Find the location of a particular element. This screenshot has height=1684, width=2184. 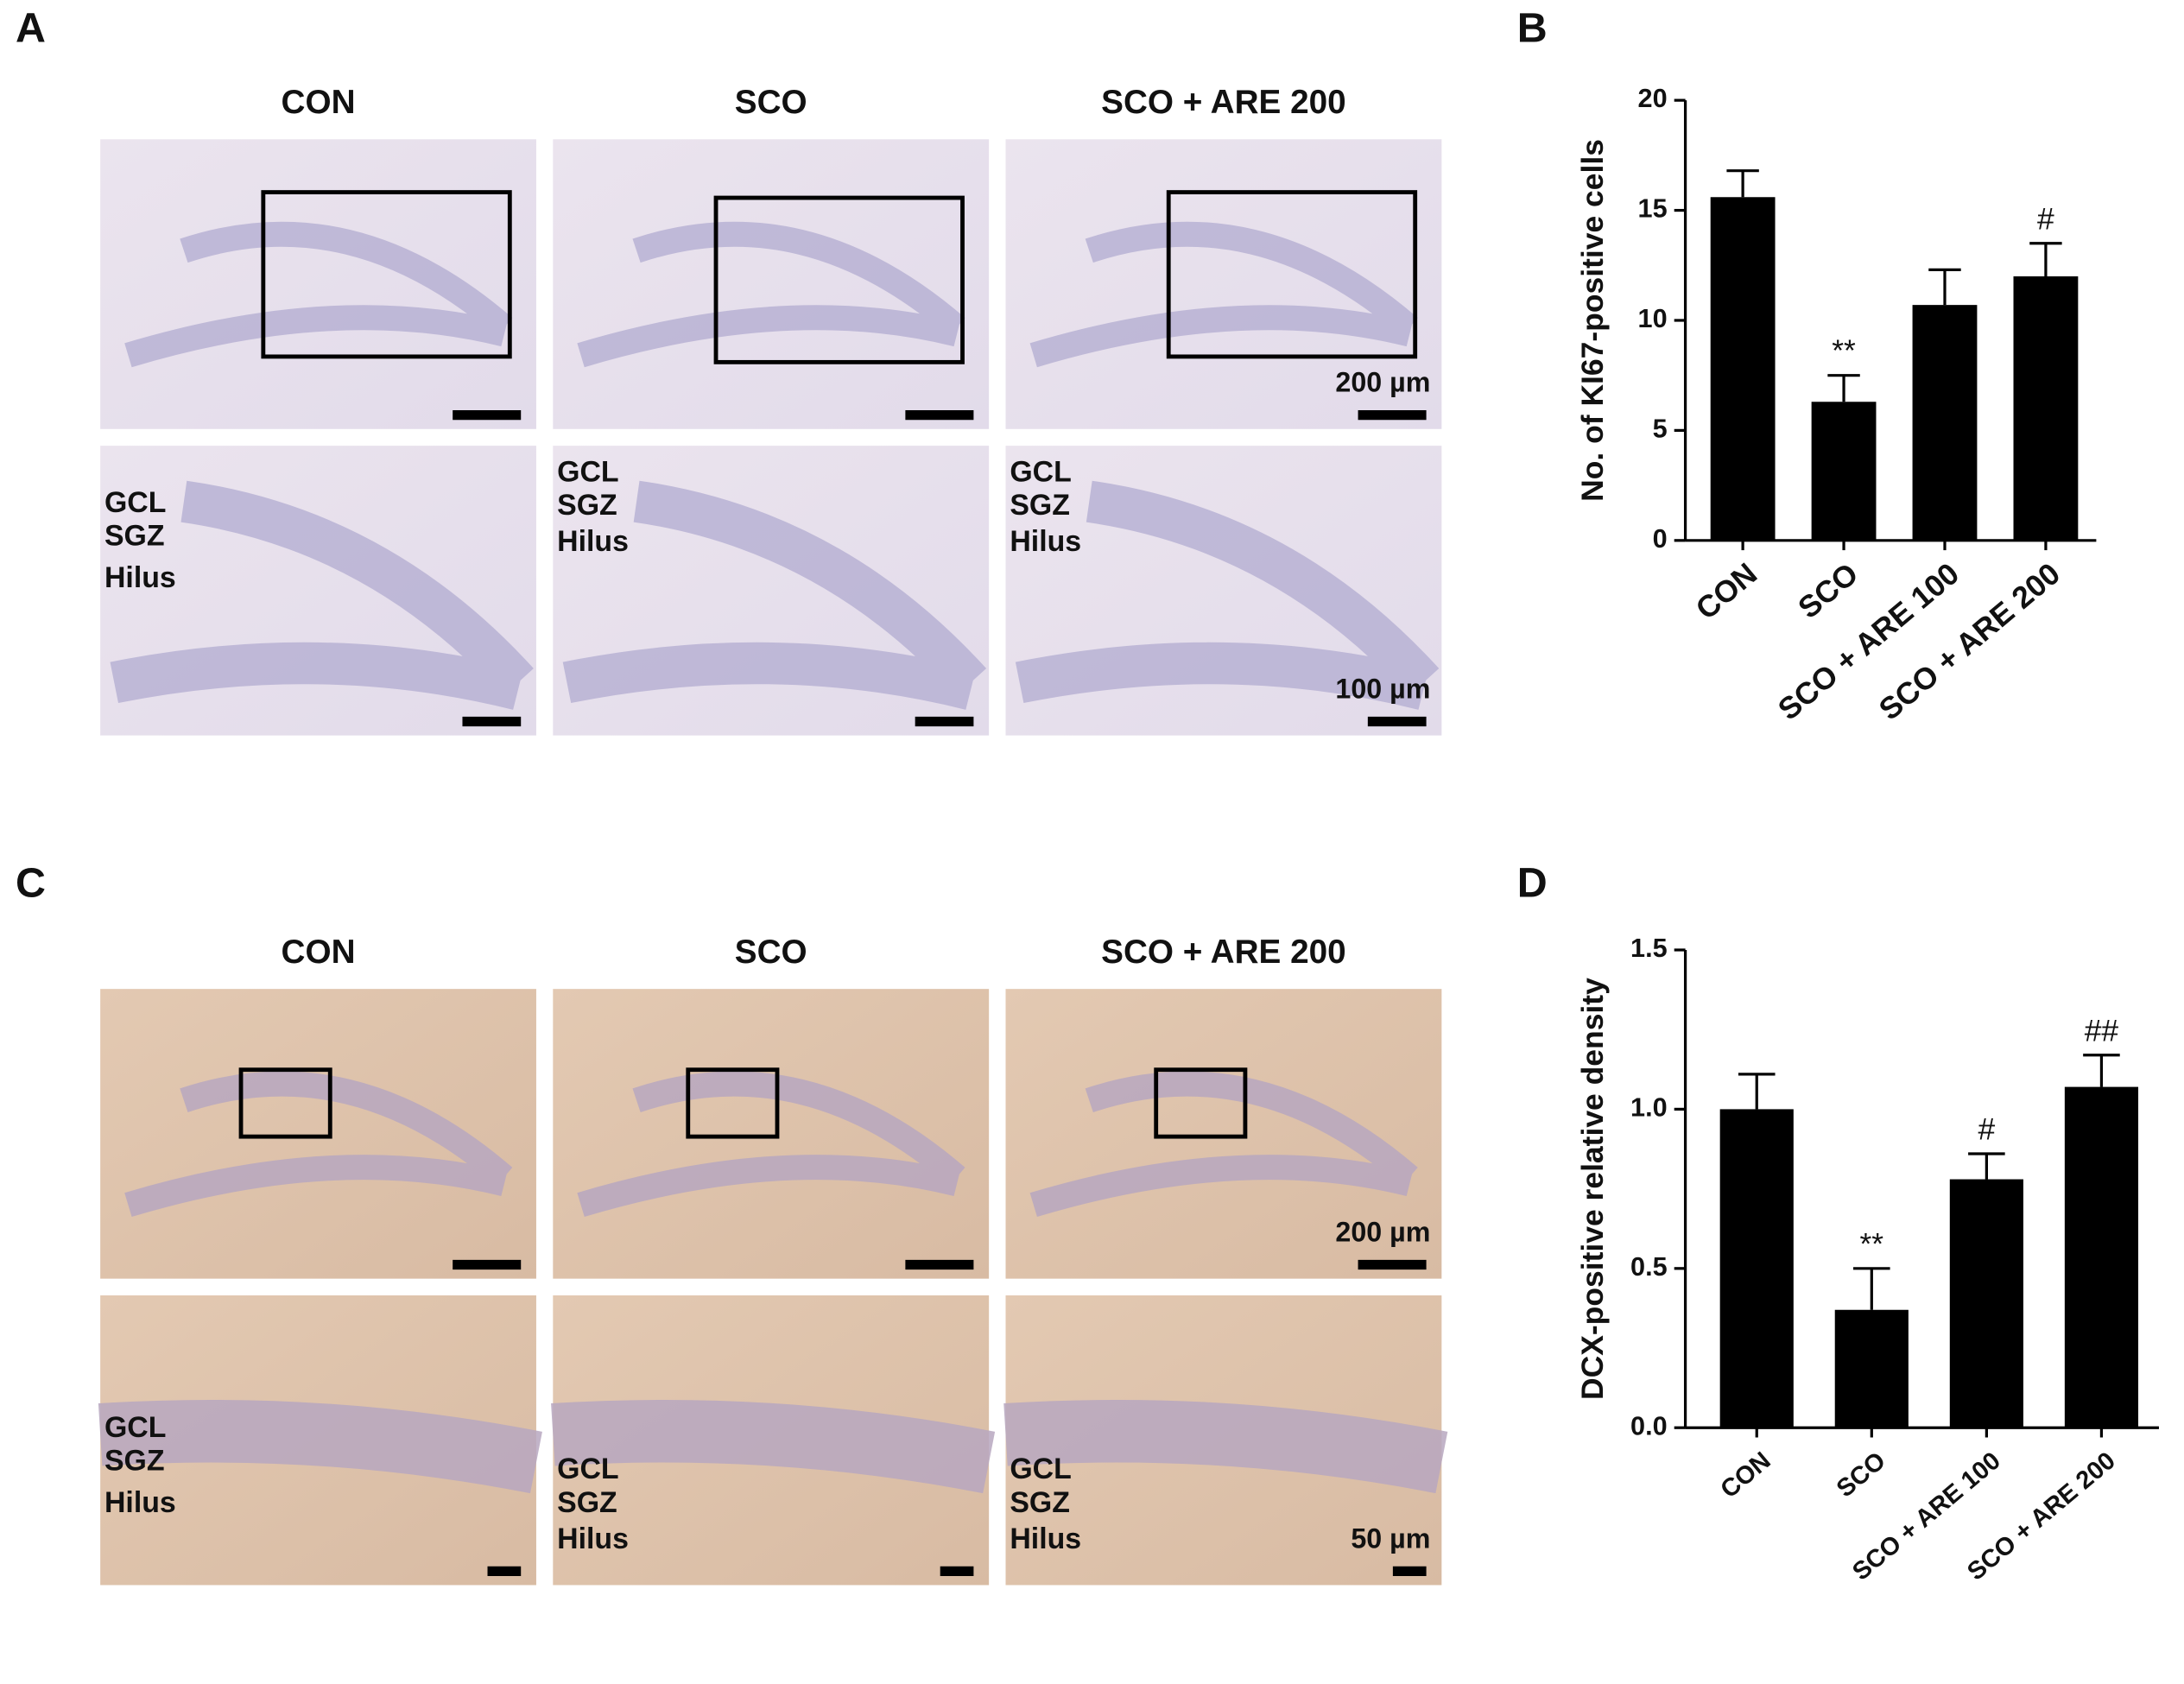

y-tick-label: 0.5 is located at coordinates (1649, 1267).